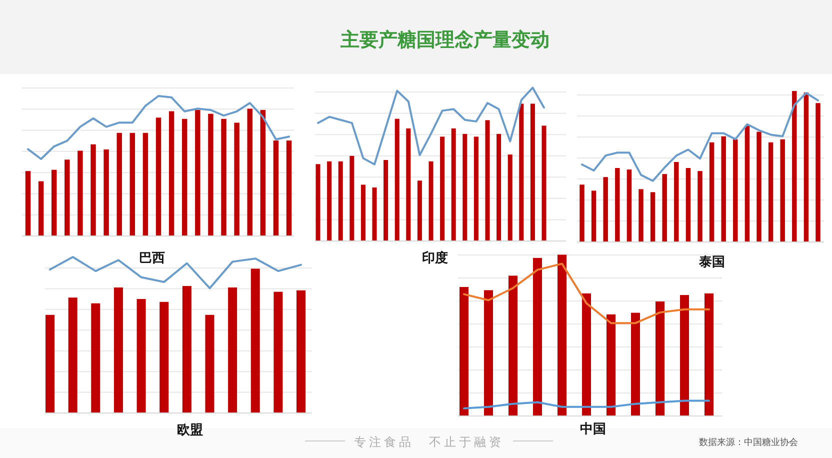 The height and width of the screenshot is (458, 832). I want to click on text: 主要产糖国理念产量变动, so click(445, 40).